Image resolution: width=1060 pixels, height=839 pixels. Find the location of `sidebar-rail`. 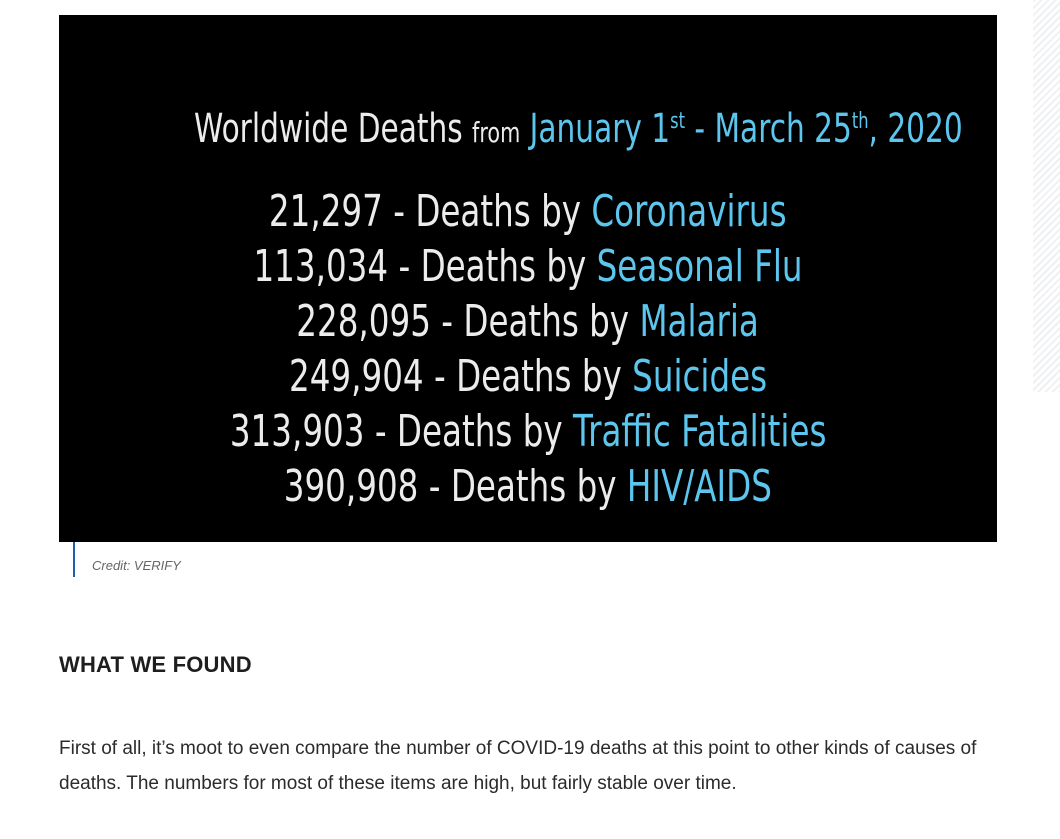

sidebar-rail is located at coordinates (1046, 196).